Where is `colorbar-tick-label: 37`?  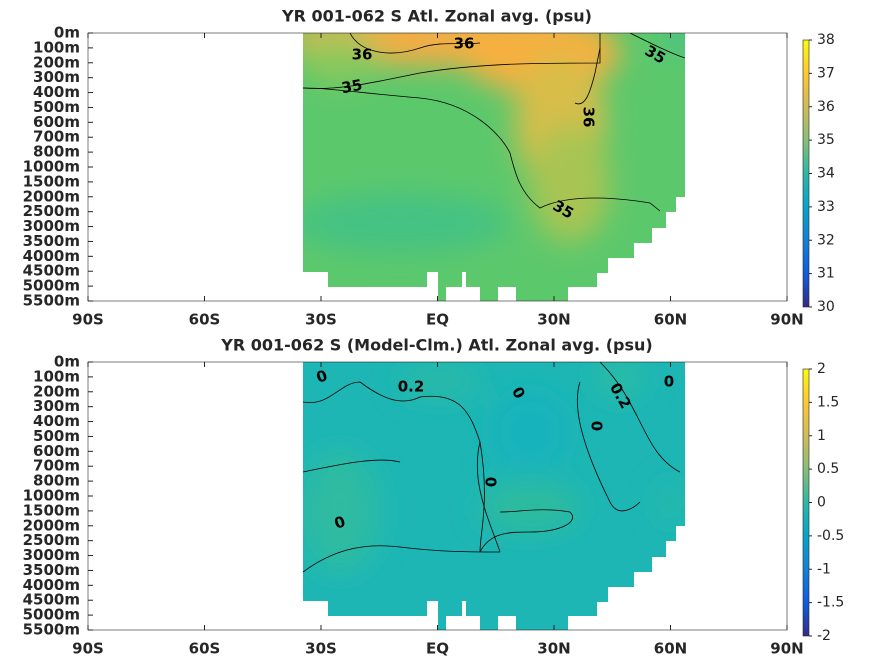 colorbar-tick-label: 37 is located at coordinates (826, 73).